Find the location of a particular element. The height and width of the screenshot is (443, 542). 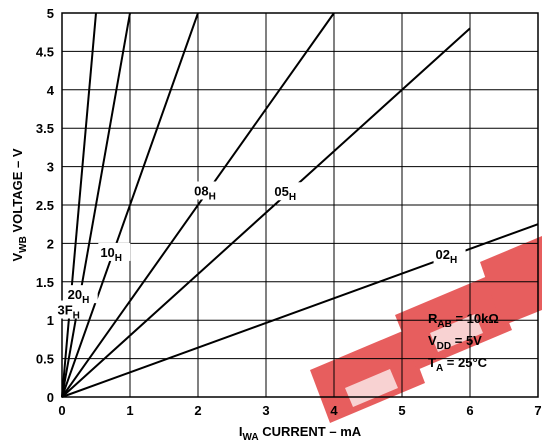

y-tick-label: 0 is located at coordinates (50, 397).